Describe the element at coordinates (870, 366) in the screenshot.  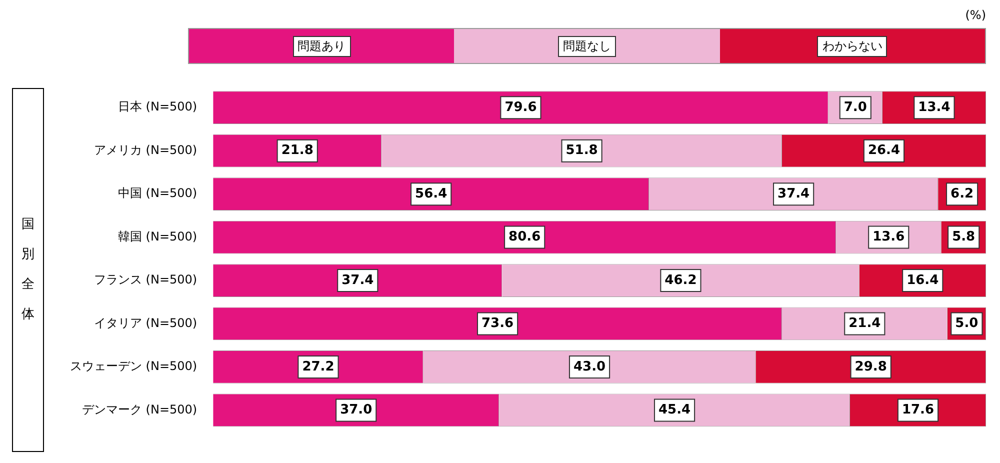
I see `data-label: 29.8` at that location.